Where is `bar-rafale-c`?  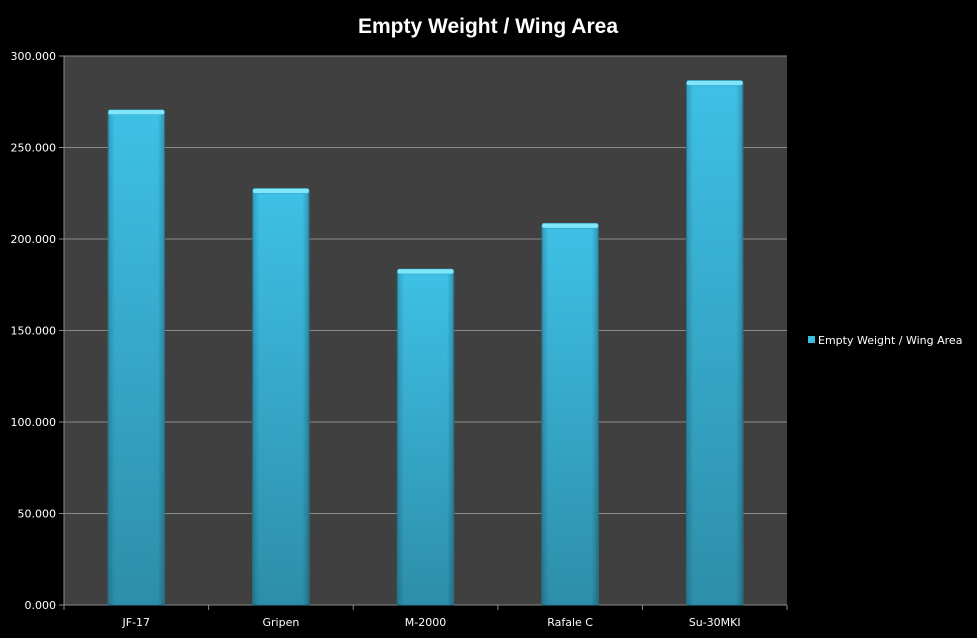 bar-rafale-c is located at coordinates (570, 414).